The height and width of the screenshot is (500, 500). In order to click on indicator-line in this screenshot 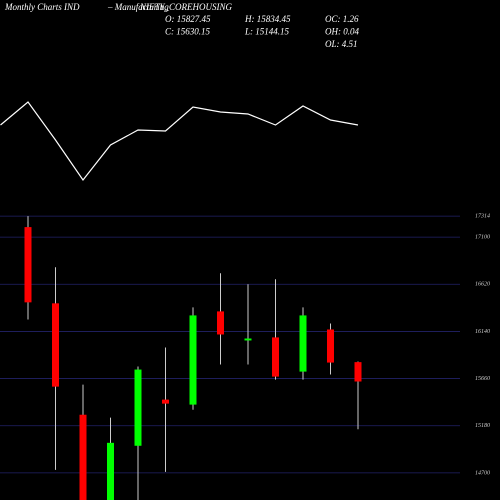, I will do `click(179, 141)`.